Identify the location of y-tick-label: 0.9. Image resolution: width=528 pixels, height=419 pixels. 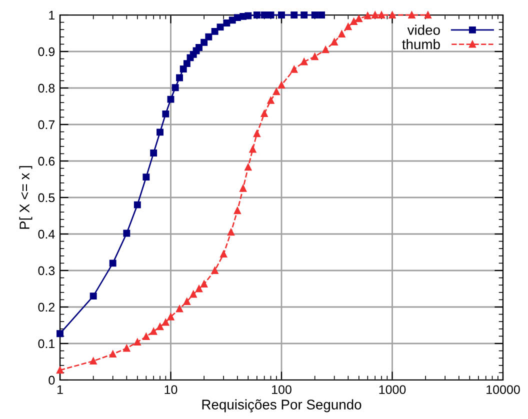
(46, 51).